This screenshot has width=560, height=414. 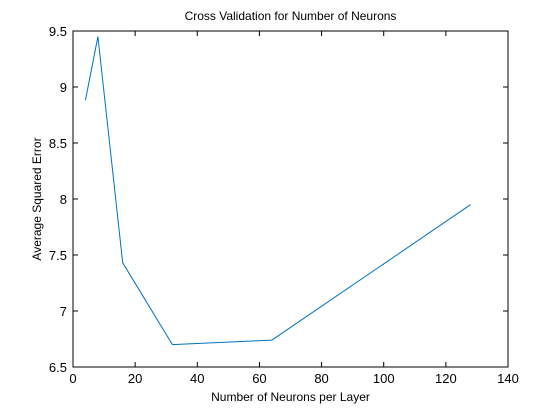 What do you see at coordinates (197, 378) in the screenshot?
I see `x-tick-label: 40` at bounding box center [197, 378].